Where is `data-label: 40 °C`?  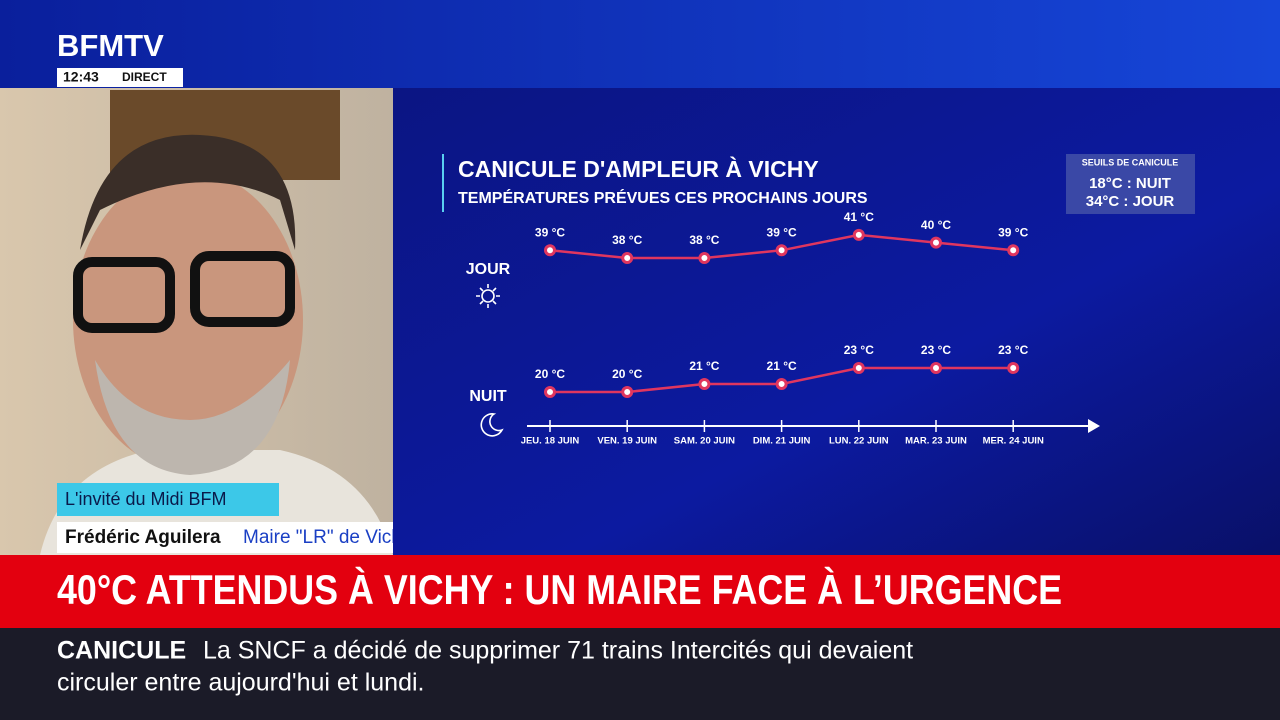 data-label: 40 °C is located at coordinates (936, 225).